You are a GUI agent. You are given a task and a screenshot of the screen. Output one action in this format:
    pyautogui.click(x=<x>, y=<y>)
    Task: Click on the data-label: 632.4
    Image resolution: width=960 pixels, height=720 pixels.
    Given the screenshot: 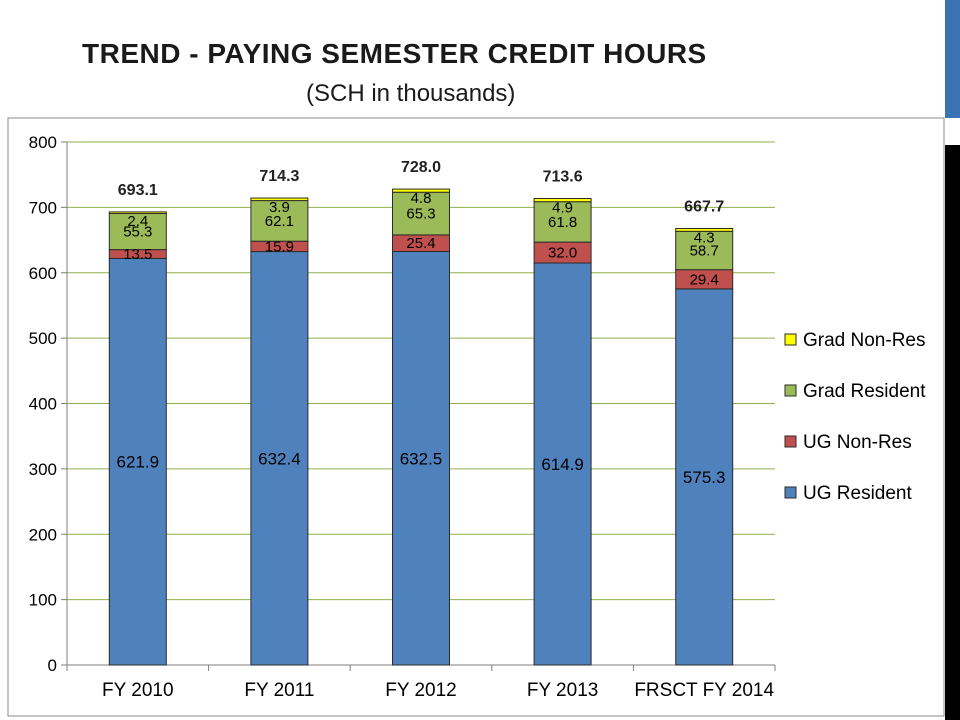 What is the action you would take?
    pyautogui.click(x=279, y=458)
    